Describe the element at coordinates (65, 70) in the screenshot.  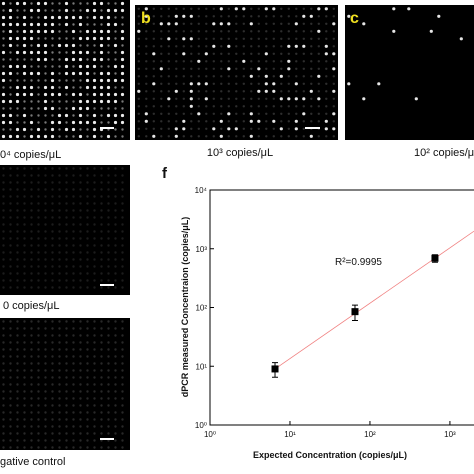
I see `image-panel-a` at that location.